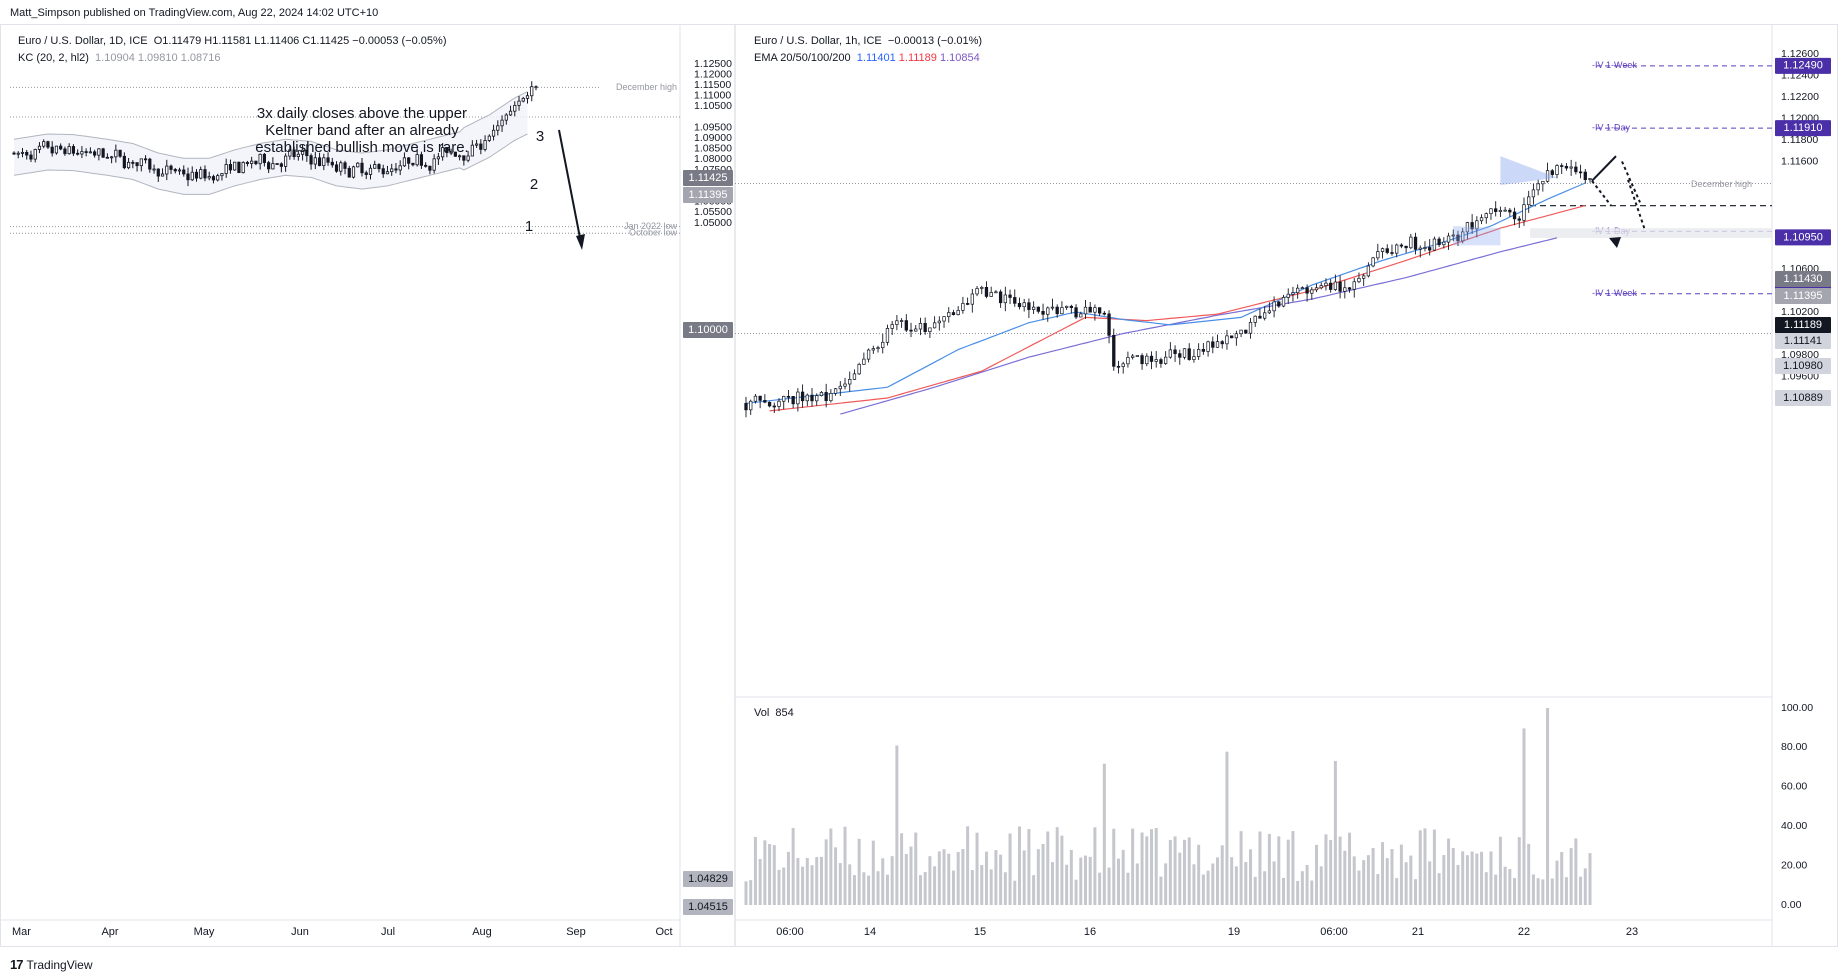 The width and height of the screenshot is (1838, 979). I want to click on close-count-label-3: 3, so click(540, 136).